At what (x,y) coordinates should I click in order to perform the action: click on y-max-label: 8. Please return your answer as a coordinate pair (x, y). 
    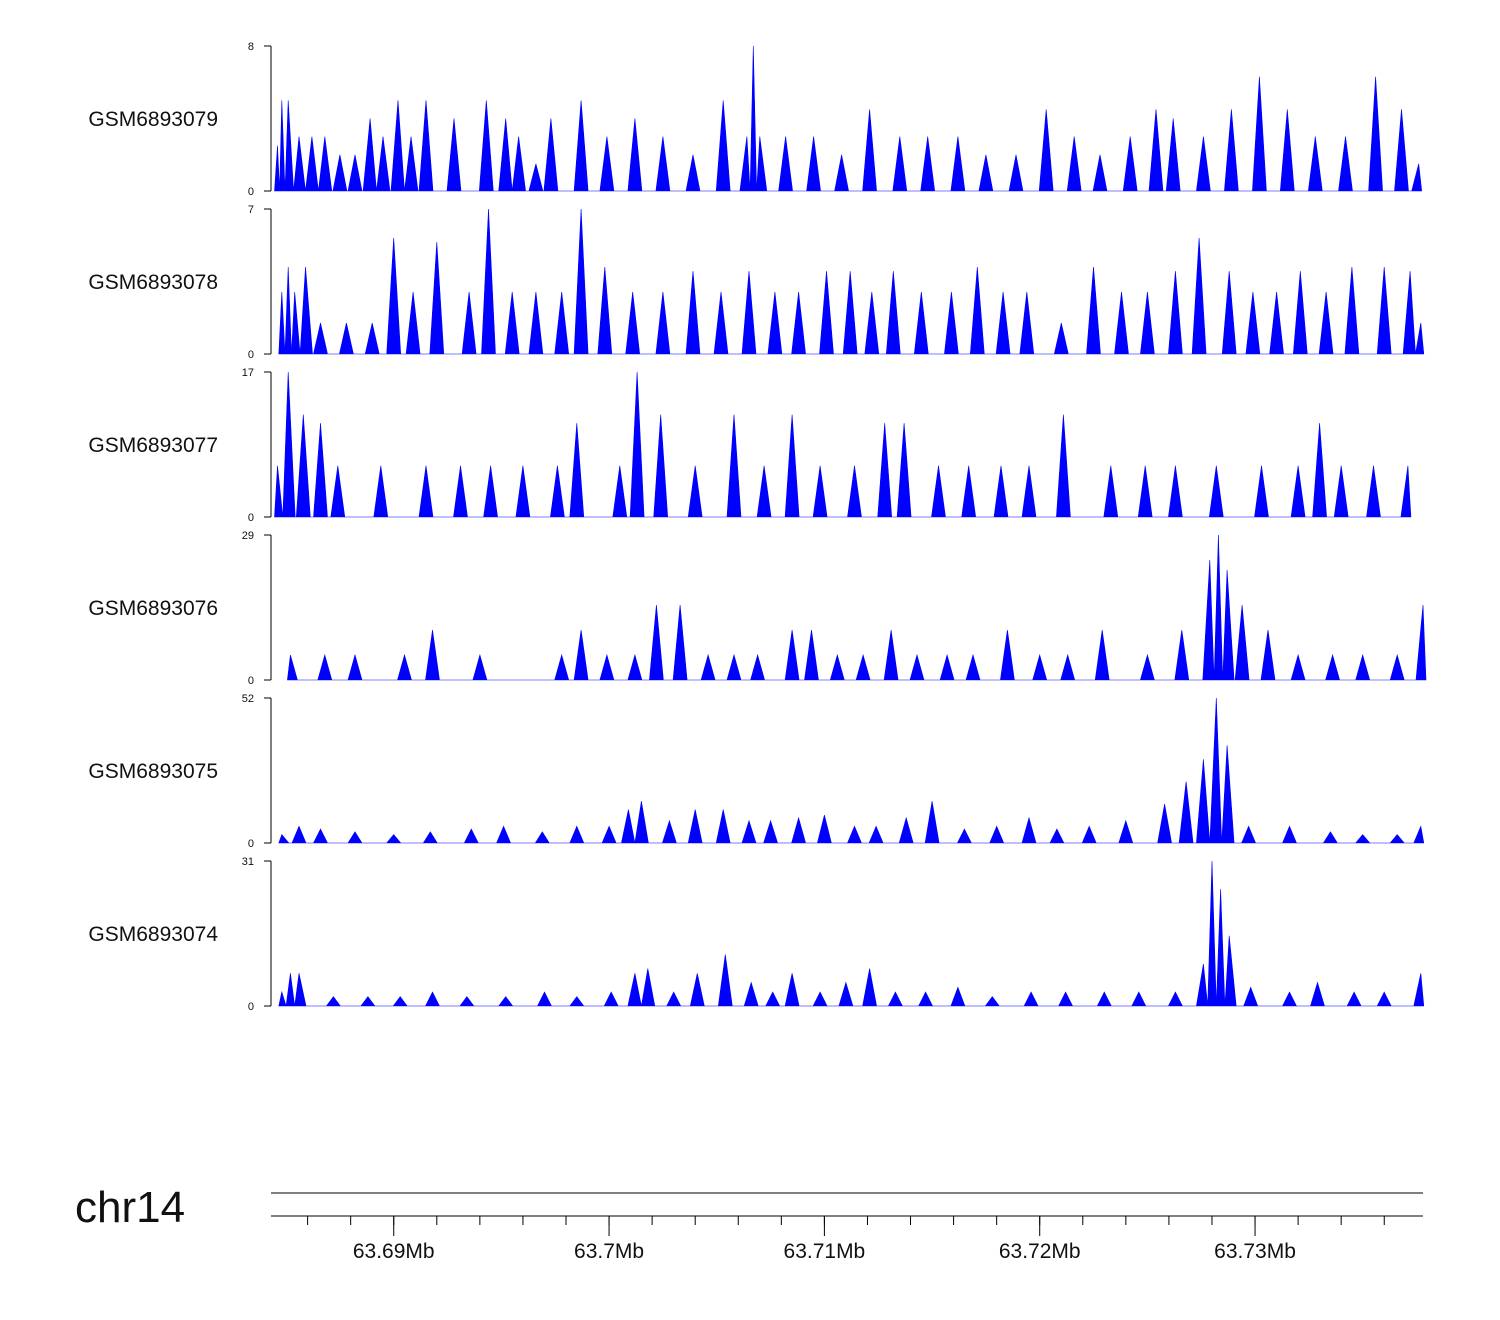
    Looking at the image, I should click on (251, 47).